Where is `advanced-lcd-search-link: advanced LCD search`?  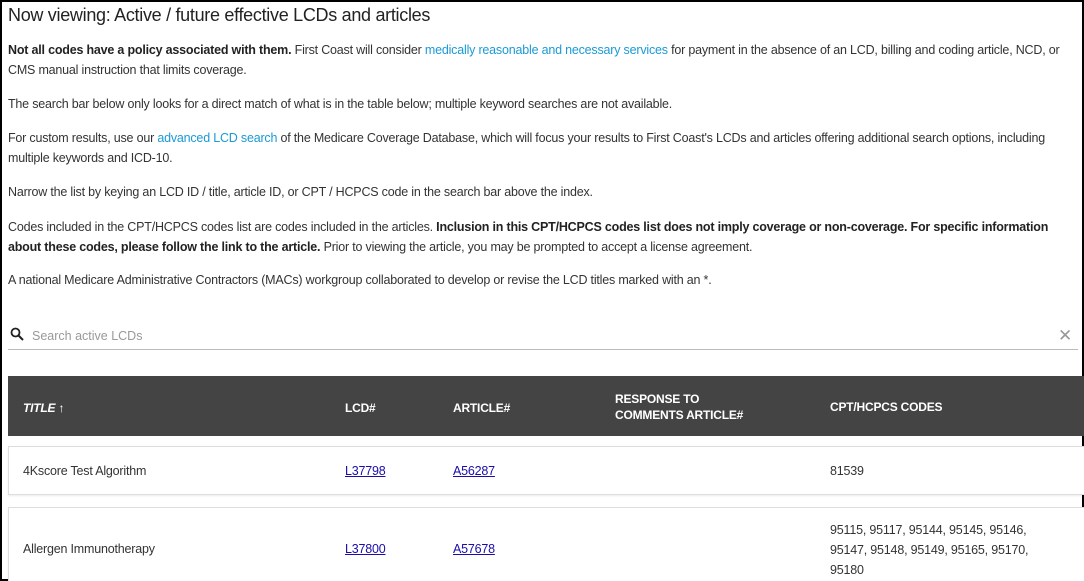 advanced-lcd-search-link: advanced LCD search is located at coordinates (217, 138).